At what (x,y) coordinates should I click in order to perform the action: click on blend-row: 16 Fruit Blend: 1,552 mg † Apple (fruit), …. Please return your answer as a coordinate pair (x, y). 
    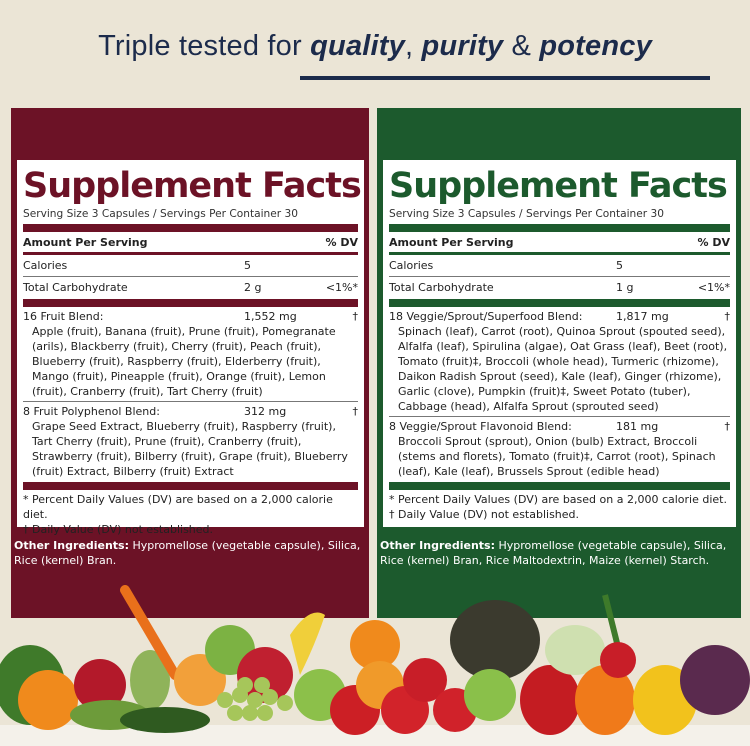
    Looking at the image, I should click on (190, 354).